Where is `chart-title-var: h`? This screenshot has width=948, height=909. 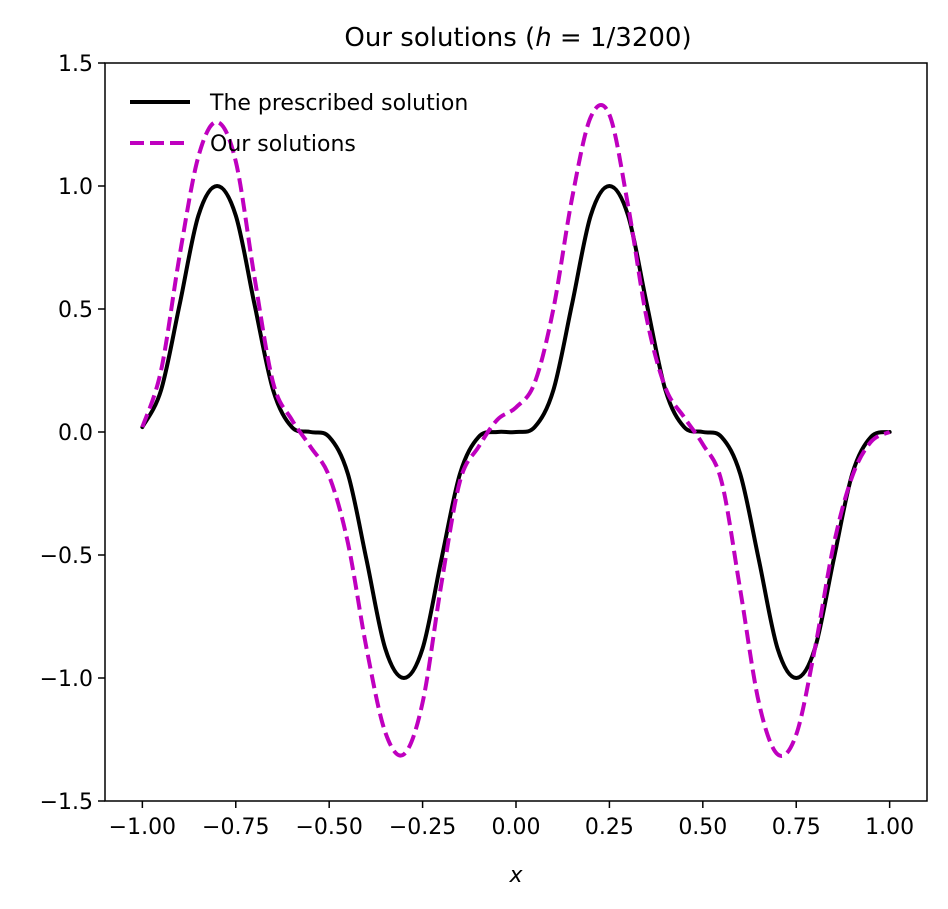 chart-title-var: h is located at coordinates (543, 38).